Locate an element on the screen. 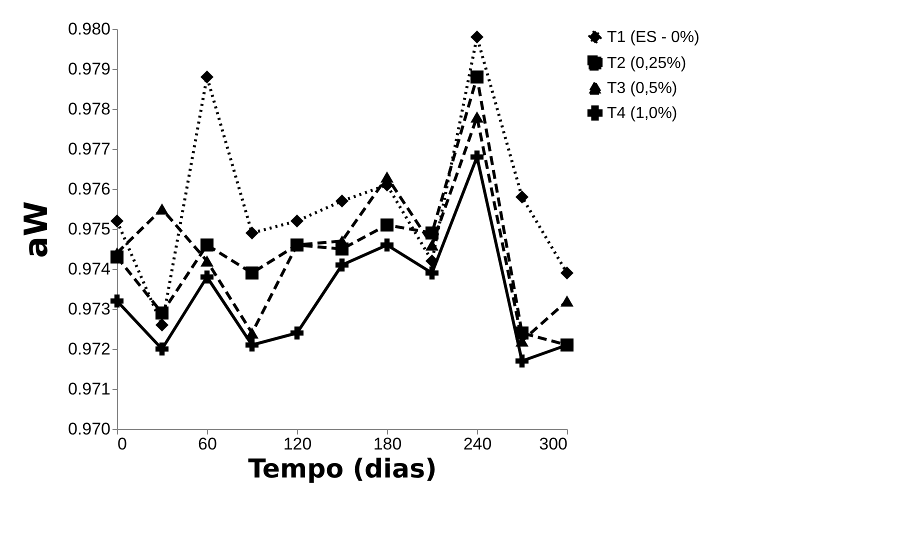 The width and height of the screenshot is (898, 545). x-tick-label: 180 is located at coordinates (387, 444).